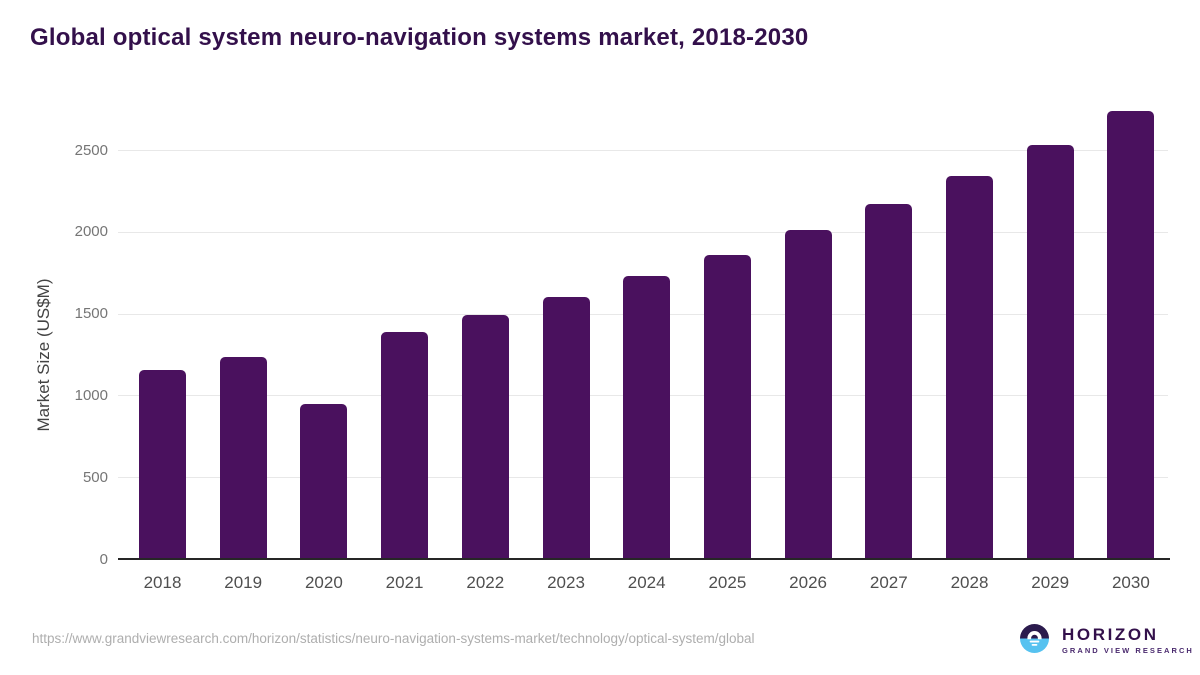 The image size is (1200, 675). Describe the element at coordinates (405, 445) in the screenshot. I see `bar-2021` at that location.